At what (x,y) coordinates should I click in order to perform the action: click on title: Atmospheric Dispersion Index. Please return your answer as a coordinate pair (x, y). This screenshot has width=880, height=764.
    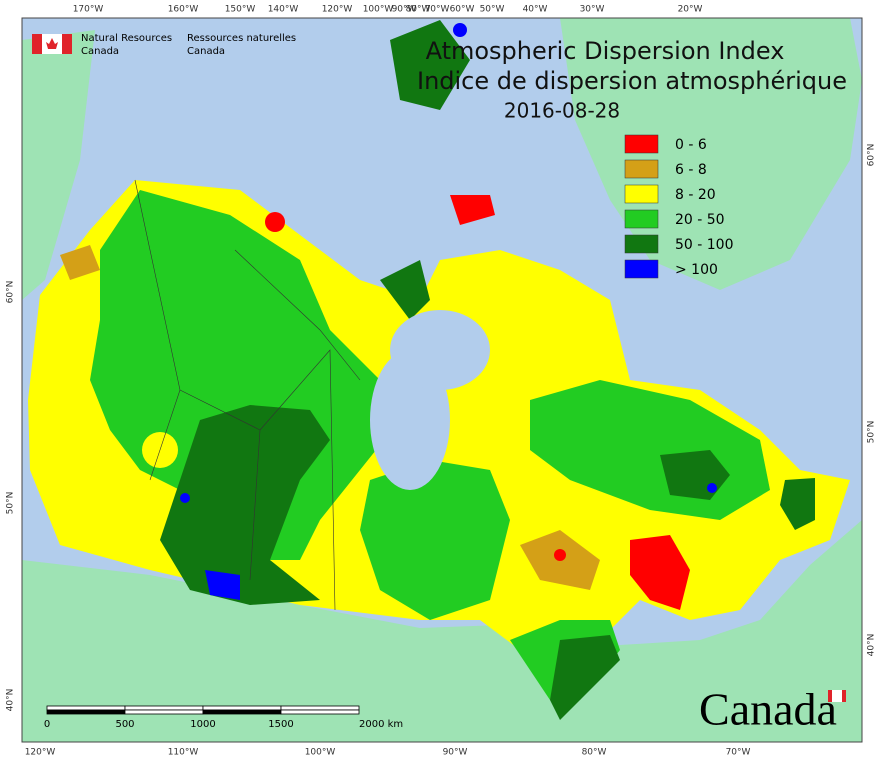
    Looking at the image, I should click on (605, 51).